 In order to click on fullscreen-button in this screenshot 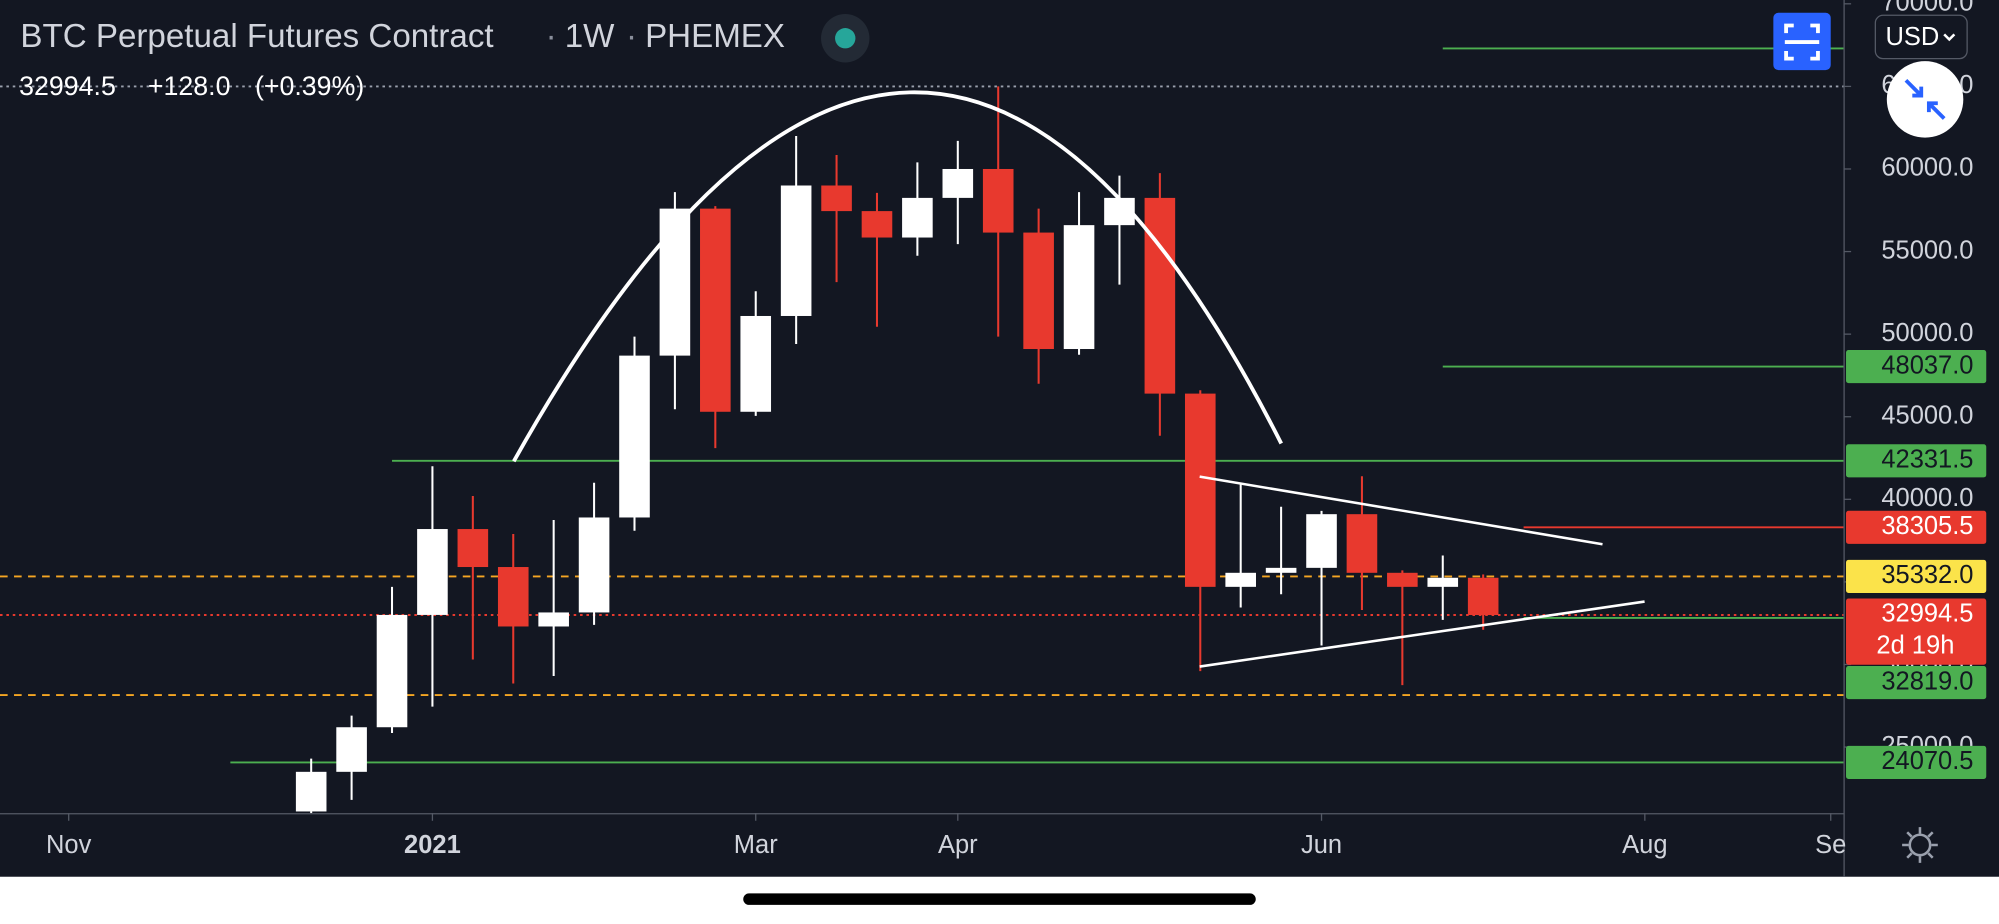, I will do `click(1802, 41)`.